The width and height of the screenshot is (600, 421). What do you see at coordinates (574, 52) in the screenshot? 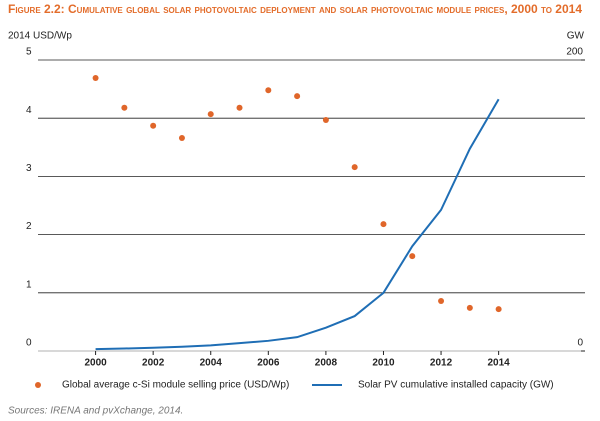
I see `y2-tick-label: 200` at bounding box center [574, 52].